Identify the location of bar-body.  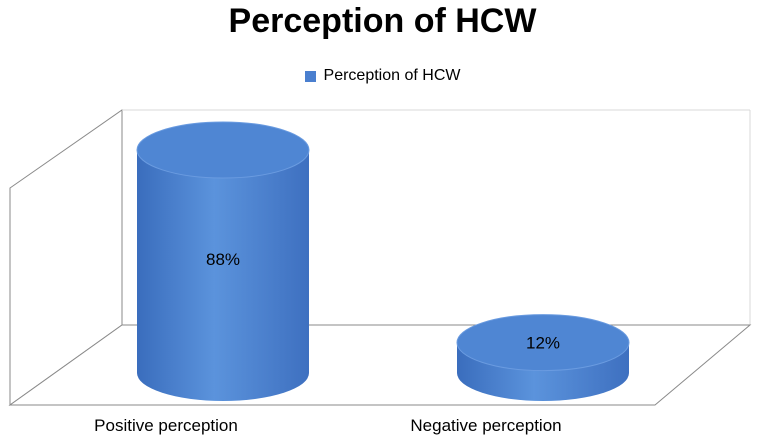
(223, 275).